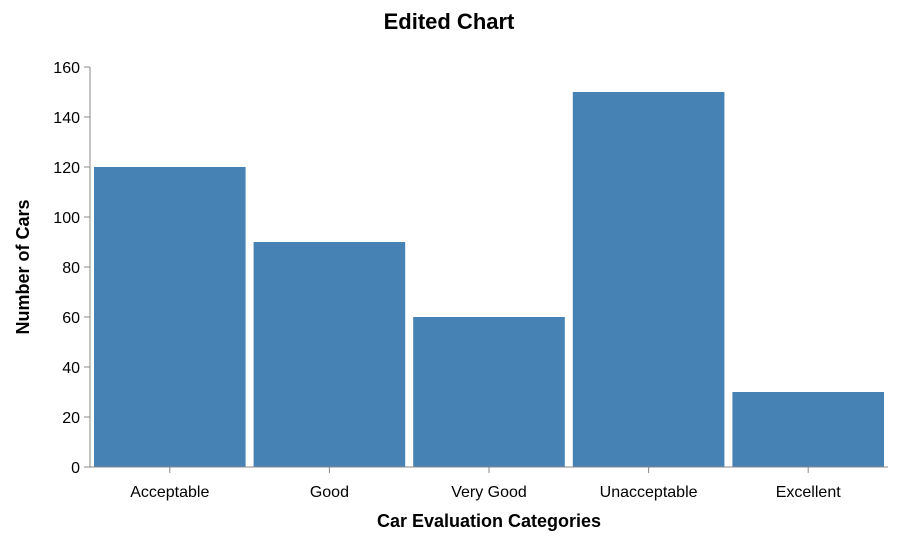 The width and height of the screenshot is (898, 545). What do you see at coordinates (449, 21) in the screenshot?
I see `chart-title: Edited Chart` at bounding box center [449, 21].